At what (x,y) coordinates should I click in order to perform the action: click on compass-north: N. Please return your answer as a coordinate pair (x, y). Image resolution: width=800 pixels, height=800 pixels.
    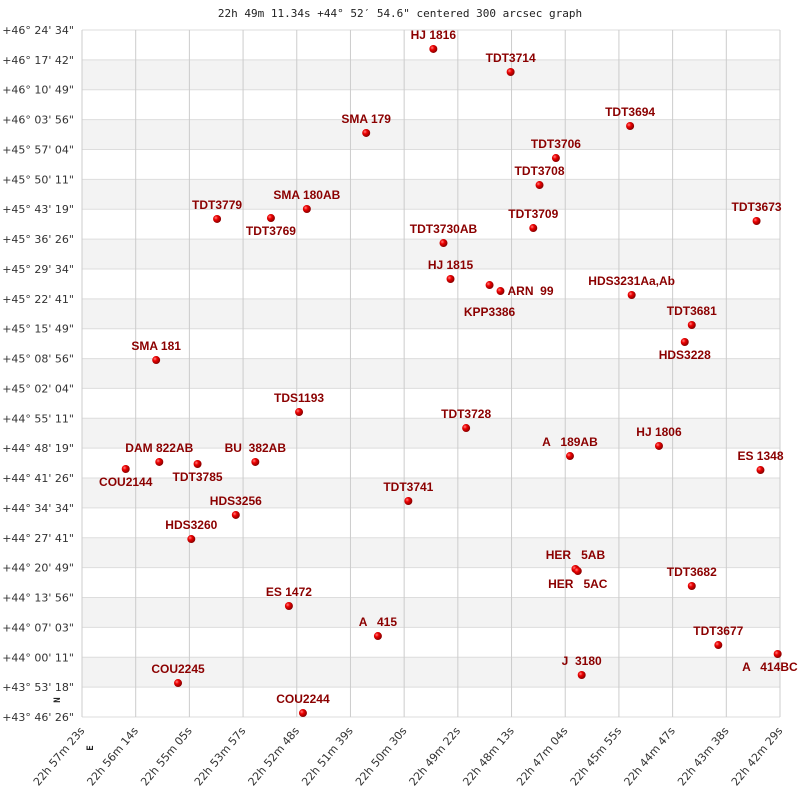
    Looking at the image, I should click on (58, 699).